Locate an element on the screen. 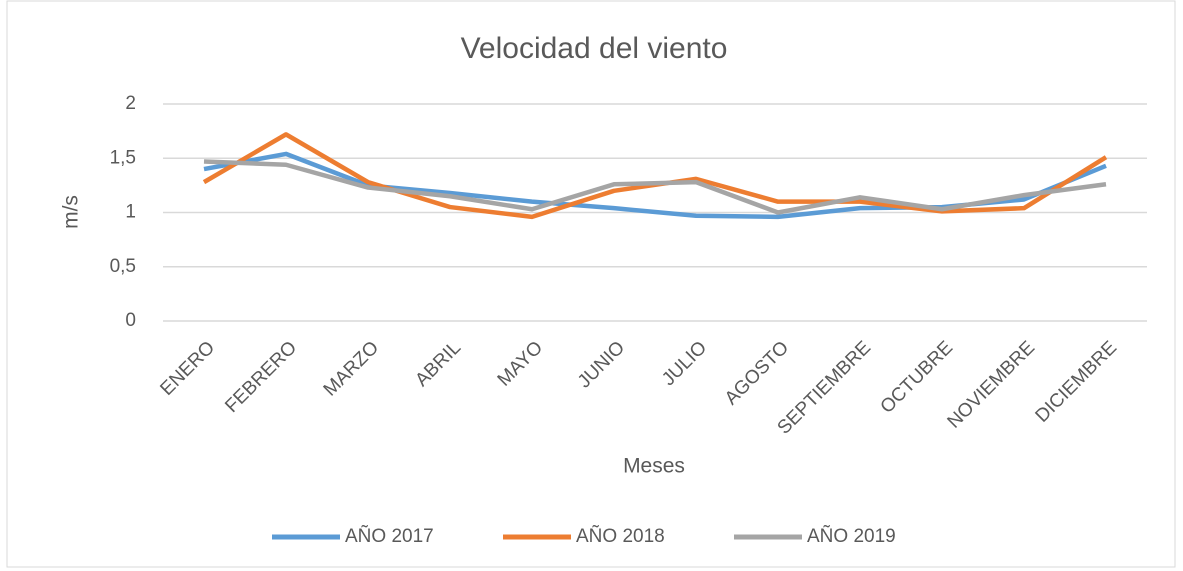 This screenshot has width=1183, height=571. legend-label: AÑO 2019 is located at coordinates (851, 536).